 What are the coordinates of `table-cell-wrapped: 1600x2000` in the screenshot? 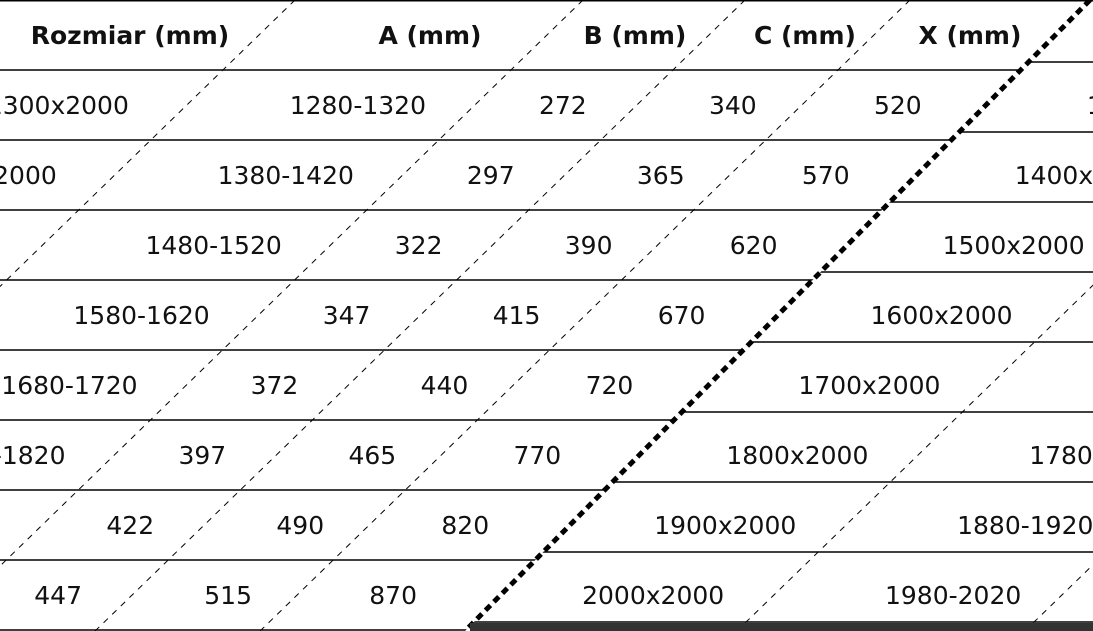 It's located at (942, 315).